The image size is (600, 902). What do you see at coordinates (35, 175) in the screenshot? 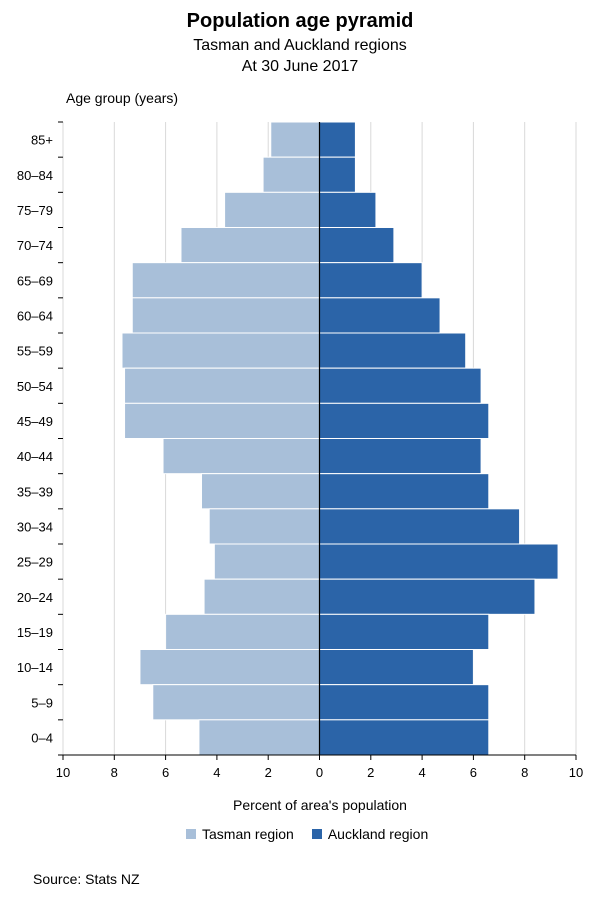
I see `y-tick-label: 80–84` at bounding box center [35, 175].